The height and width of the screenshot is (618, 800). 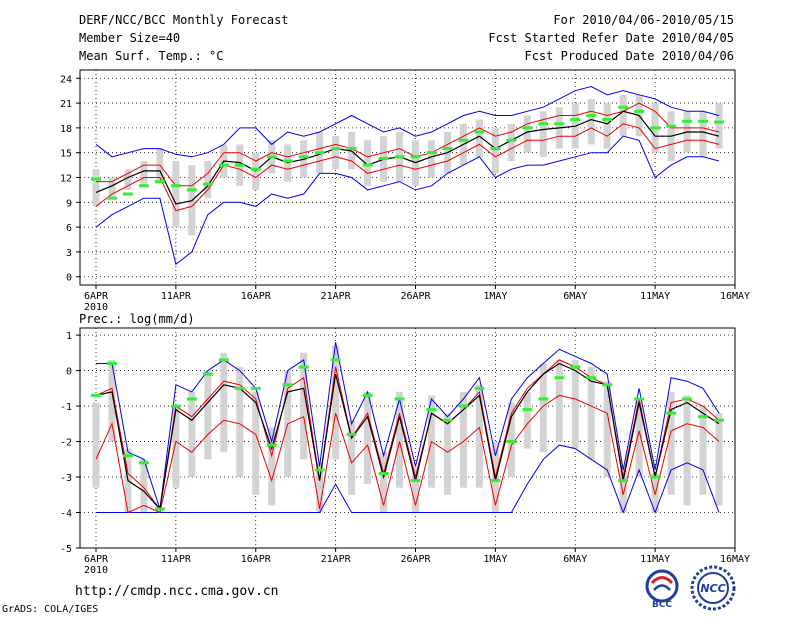 What do you see at coordinates (407, 121) in the screenshot?
I see `panel-0-max-line` at bounding box center [407, 121].